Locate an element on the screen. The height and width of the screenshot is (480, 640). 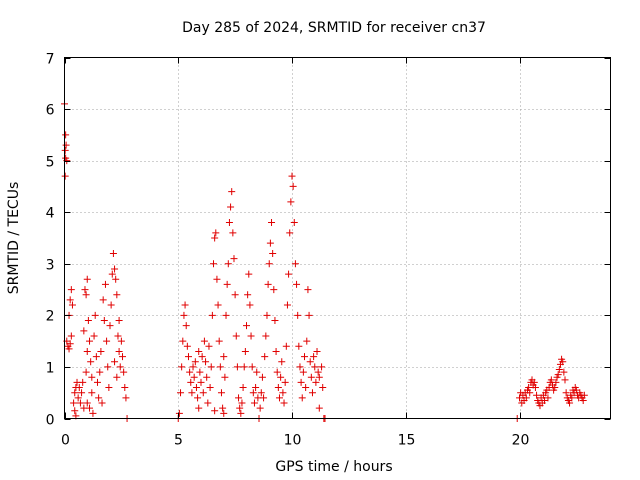
y-tick-label: 7 is located at coordinates (50, 60).